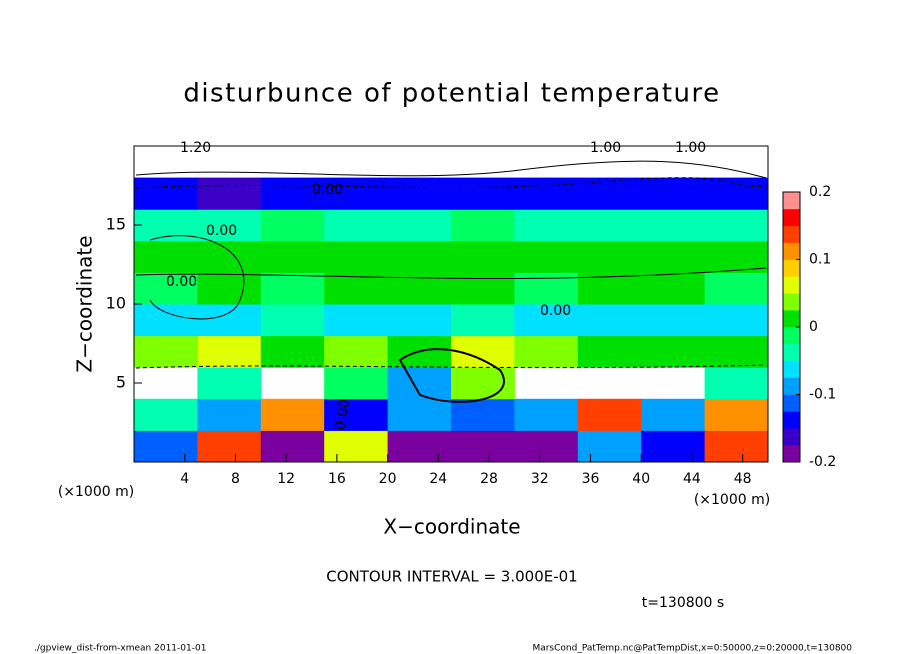 This screenshot has height=654, width=904. What do you see at coordinates (822, 462) in the screenshot?
I see `colorbar-tick-label: -0.2` at bounding box center [822, 462].